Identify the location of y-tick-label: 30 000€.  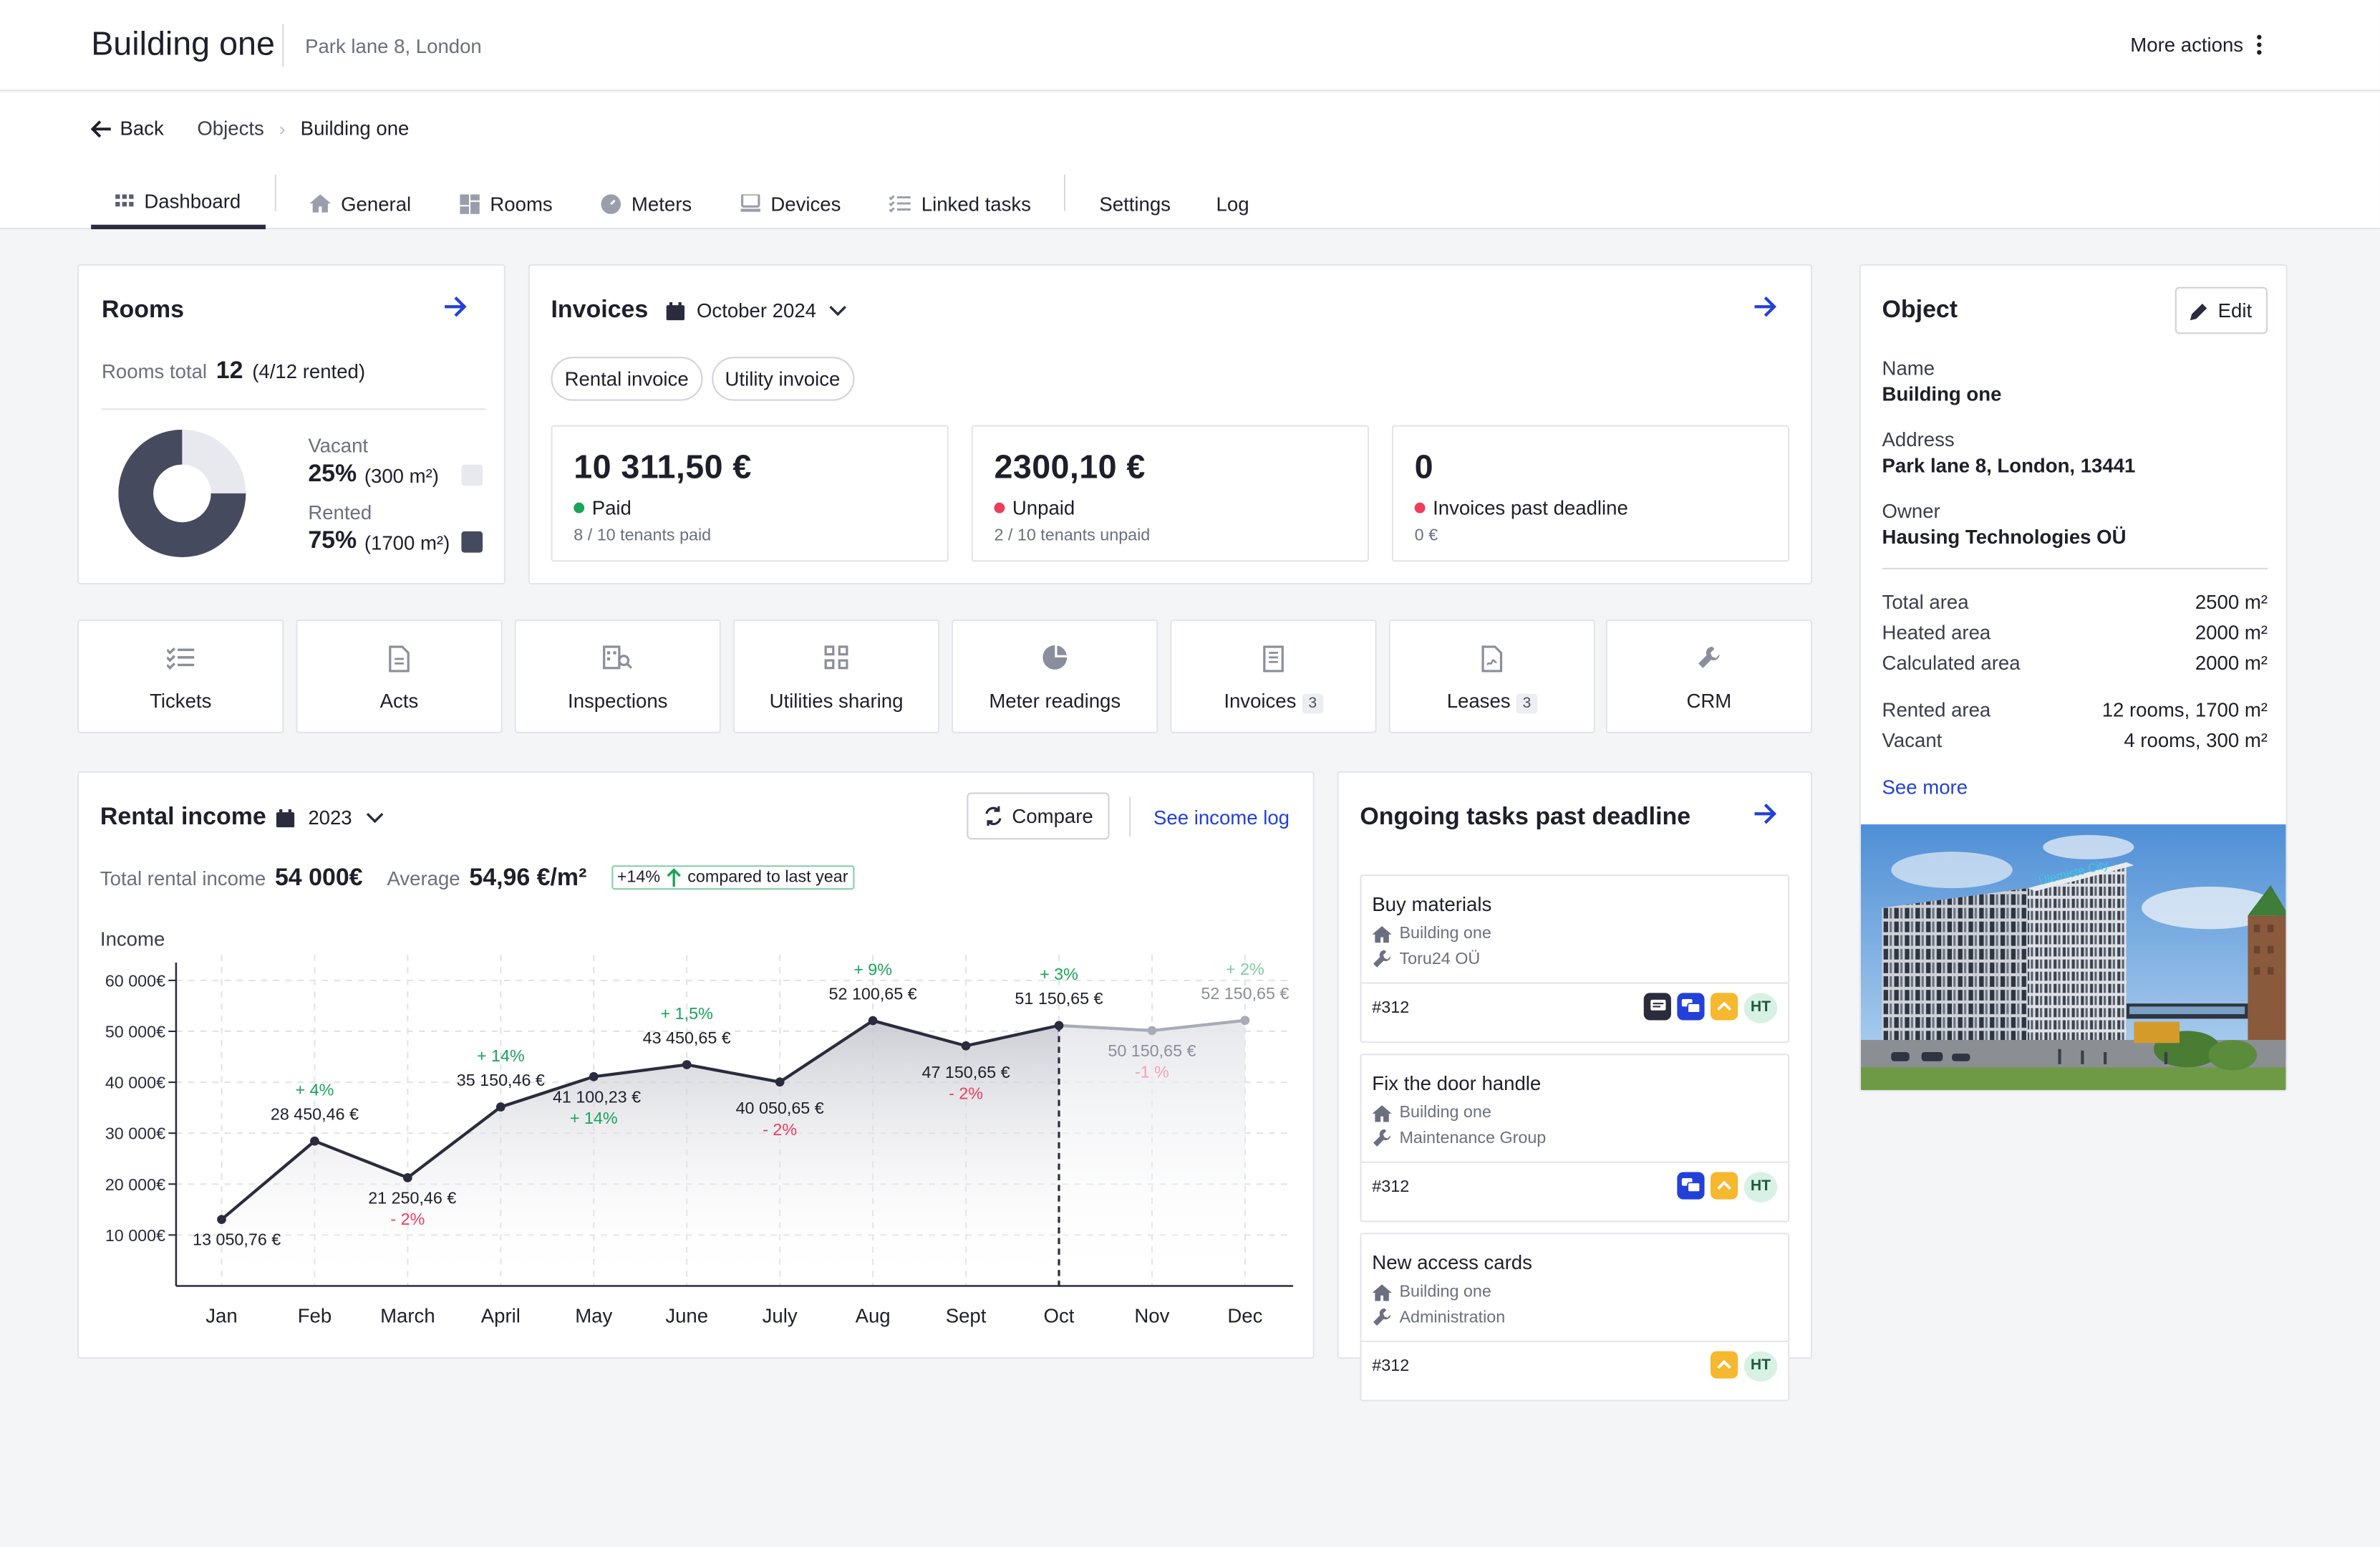
(135, 1133).